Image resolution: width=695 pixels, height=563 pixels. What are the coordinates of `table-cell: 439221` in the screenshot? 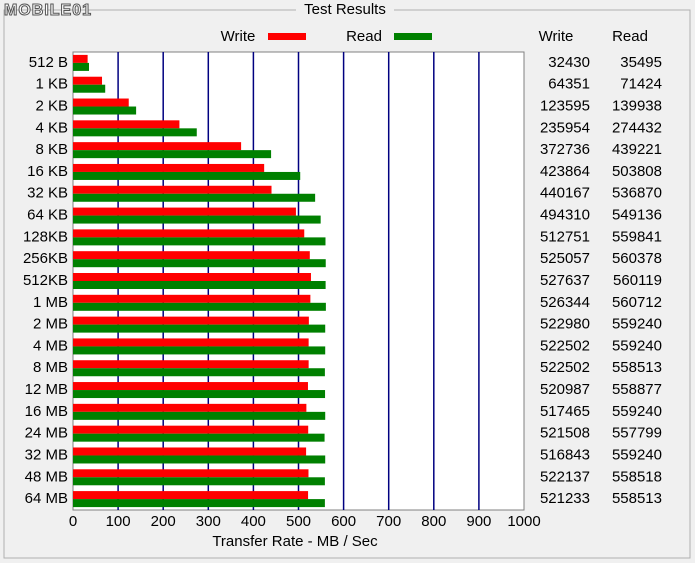 It's located at (637, 149).